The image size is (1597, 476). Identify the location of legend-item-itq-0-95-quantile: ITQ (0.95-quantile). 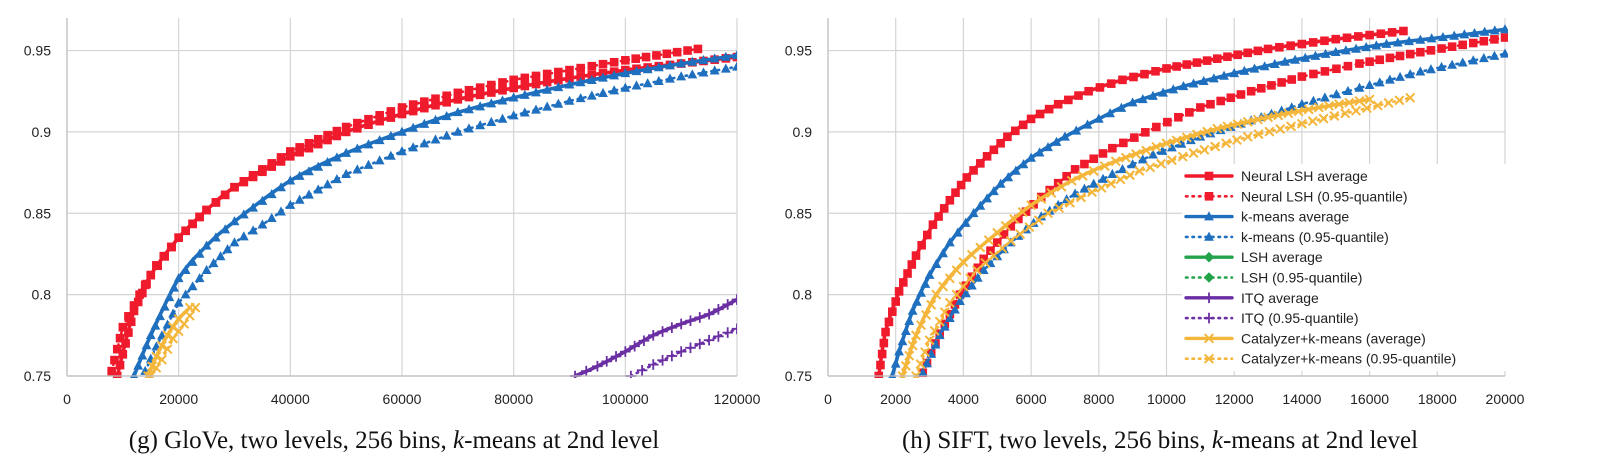
(1271, 318).